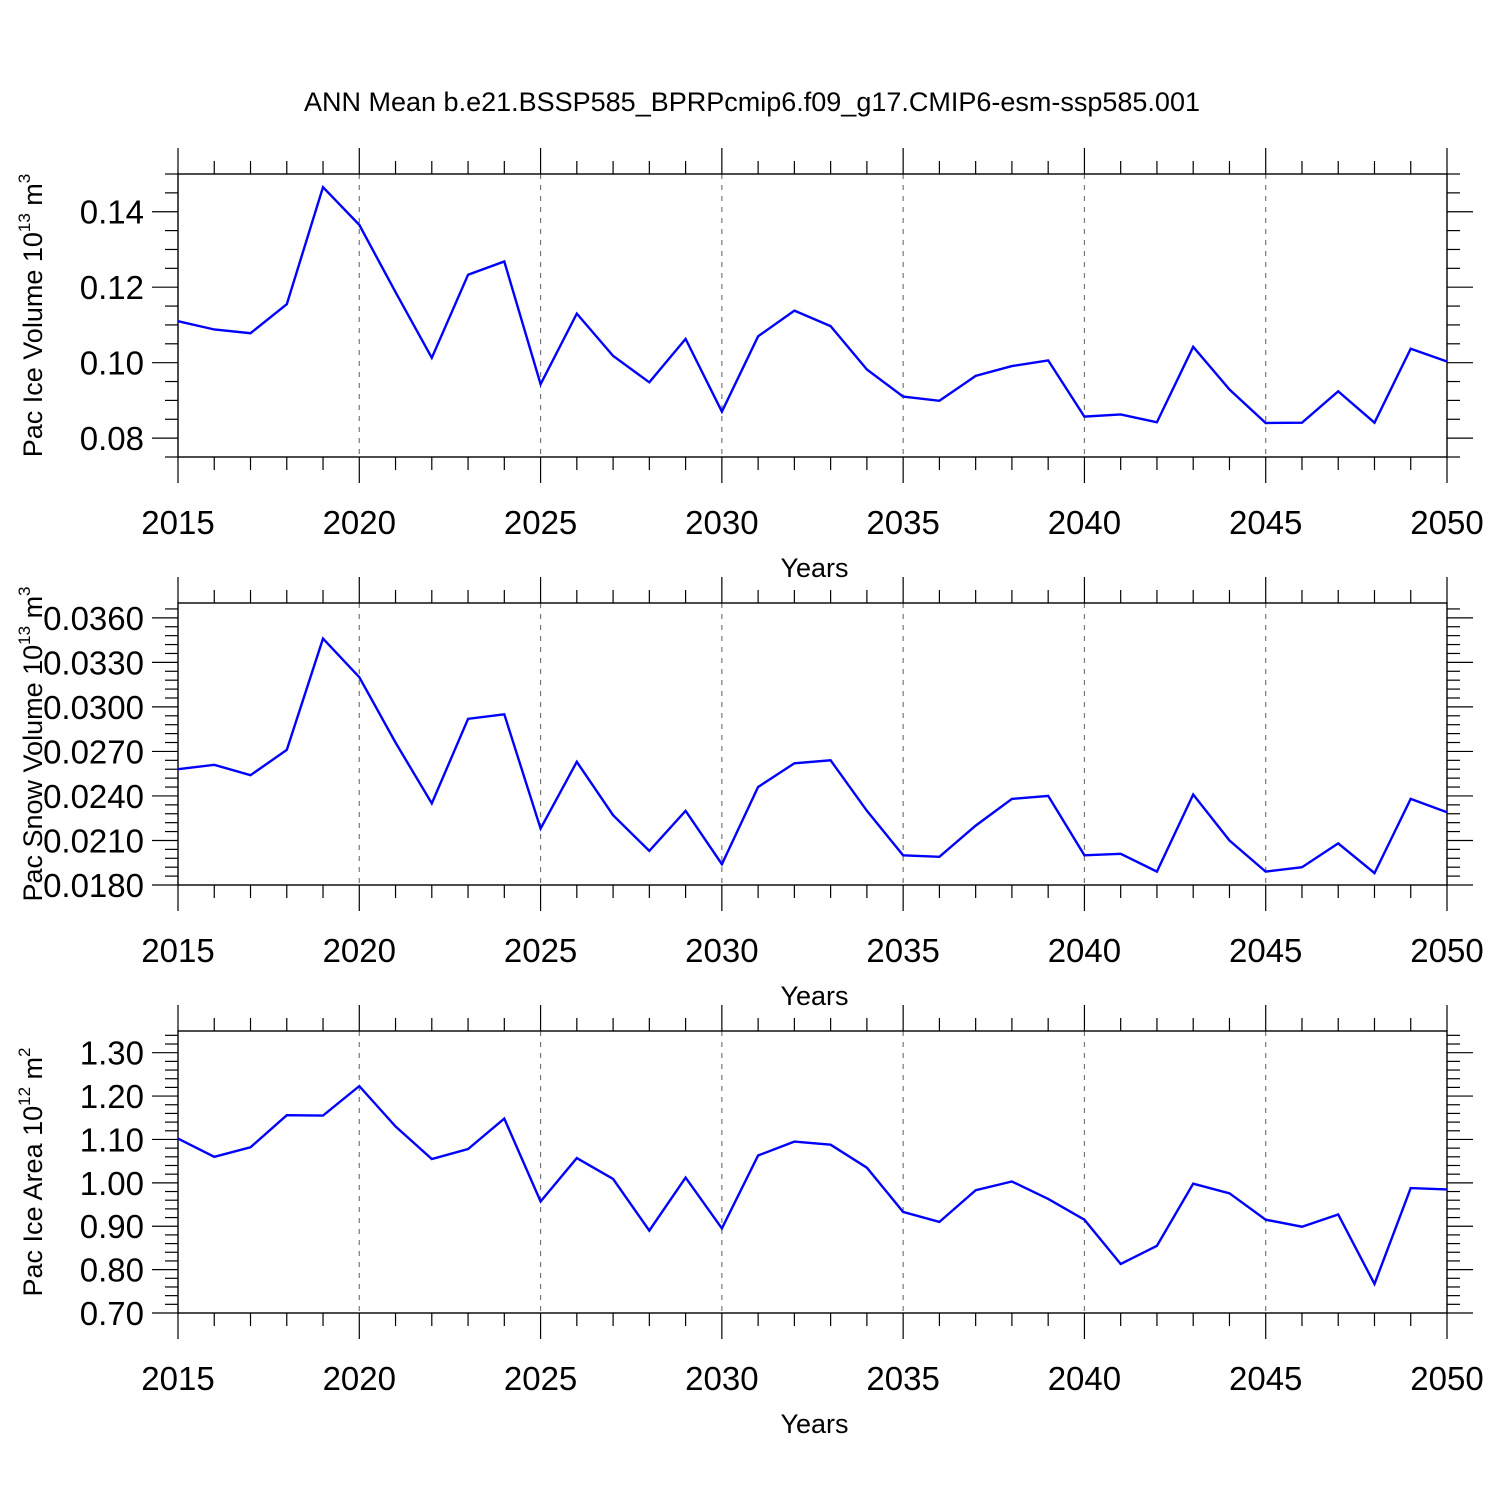 This screenshot has width=1500, height=1500. Describe the element at coordinates (112, 438) in the screenshot. I see `y-tick-label: 0.08` at that location.